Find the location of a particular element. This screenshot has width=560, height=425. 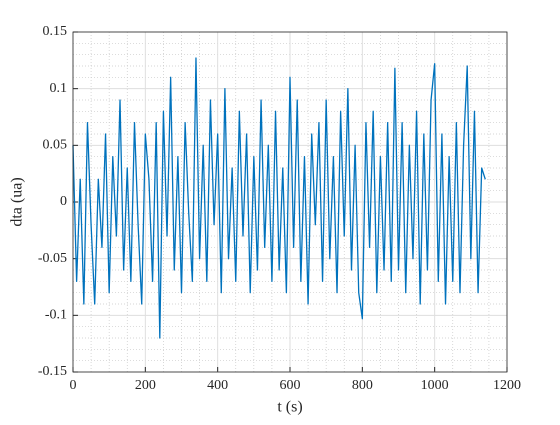

x-tick-label: 800 is located at coordinates (362, 385).